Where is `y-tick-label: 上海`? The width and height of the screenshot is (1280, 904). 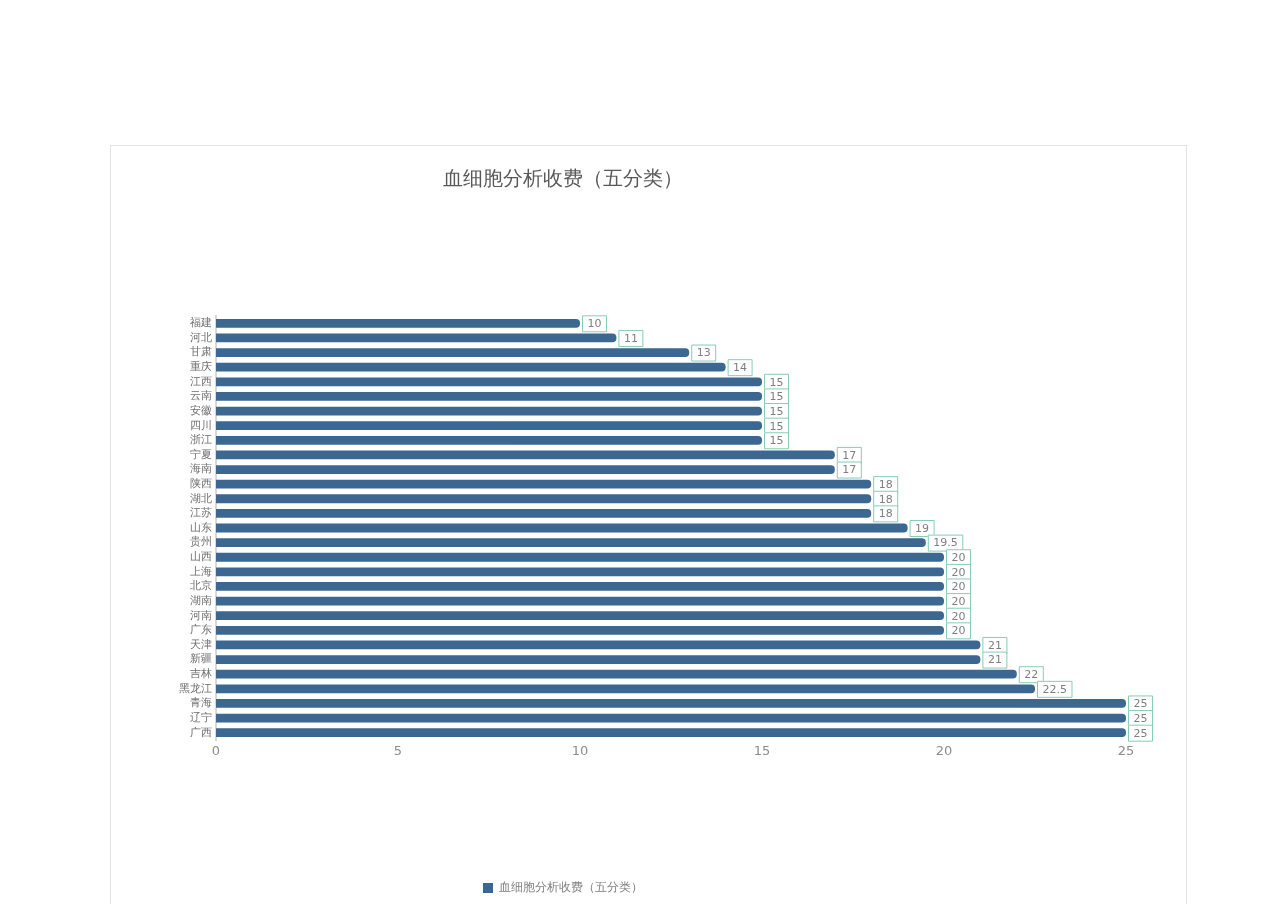
y-tick-label: 上海 is located at coordinates (201, 571).